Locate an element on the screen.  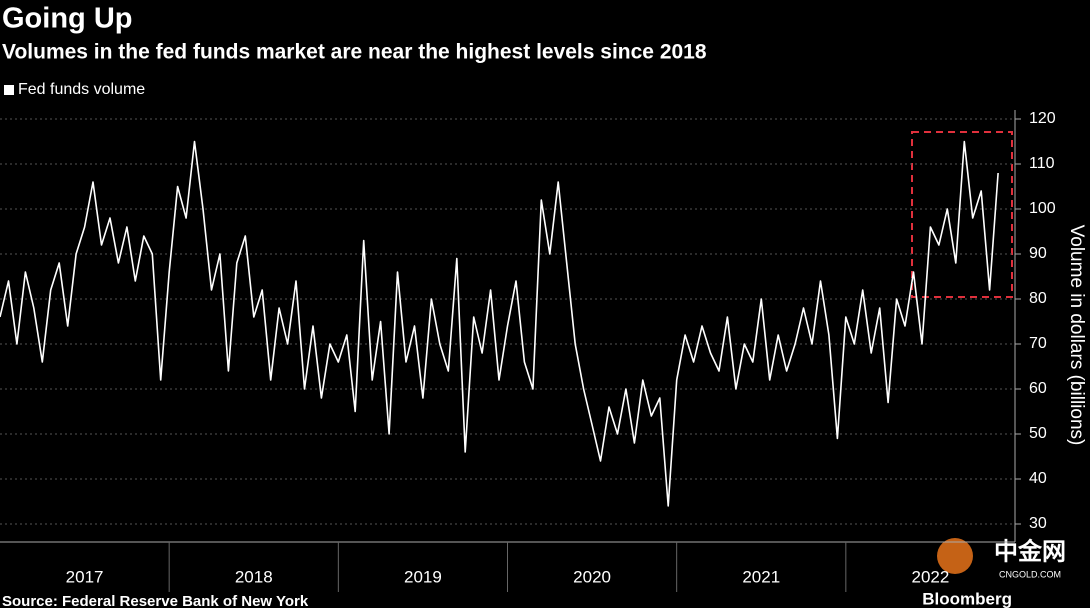
y-tick-label: 40 is located at coordinates (1038, 478).